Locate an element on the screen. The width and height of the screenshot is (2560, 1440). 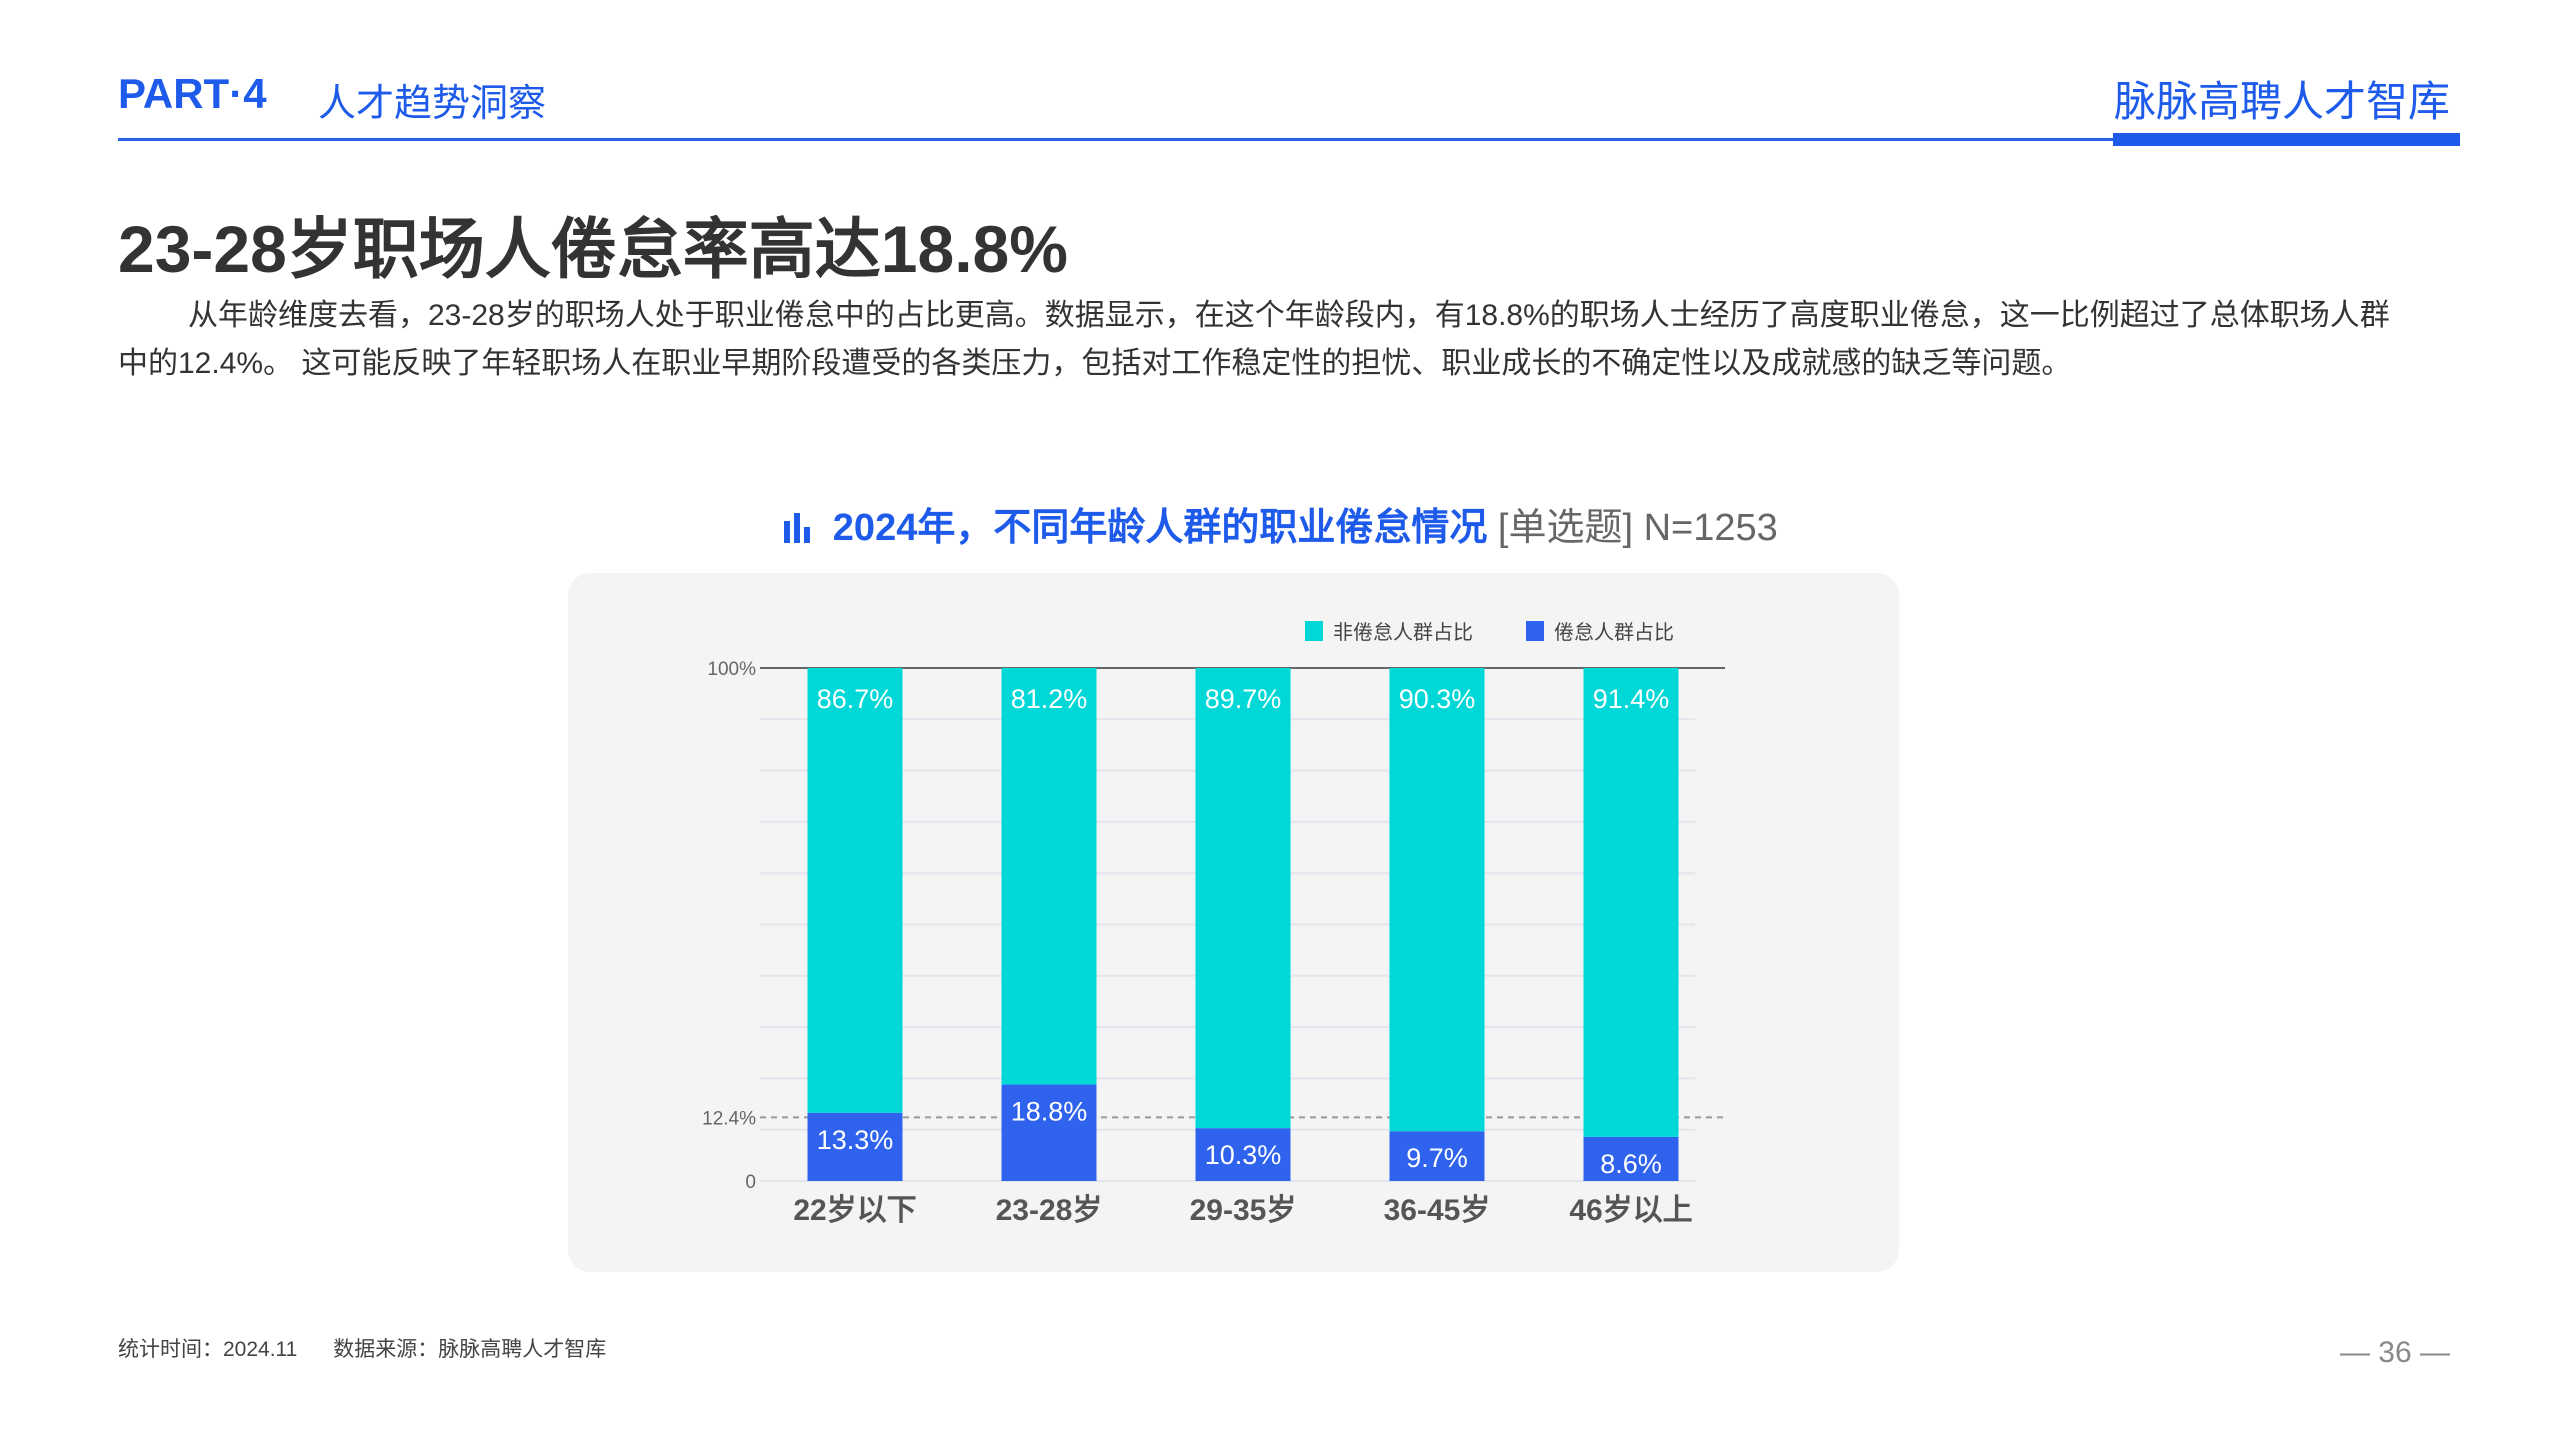
x-tick-label: 23-28岁 is located at coordinates (1049, 1210).